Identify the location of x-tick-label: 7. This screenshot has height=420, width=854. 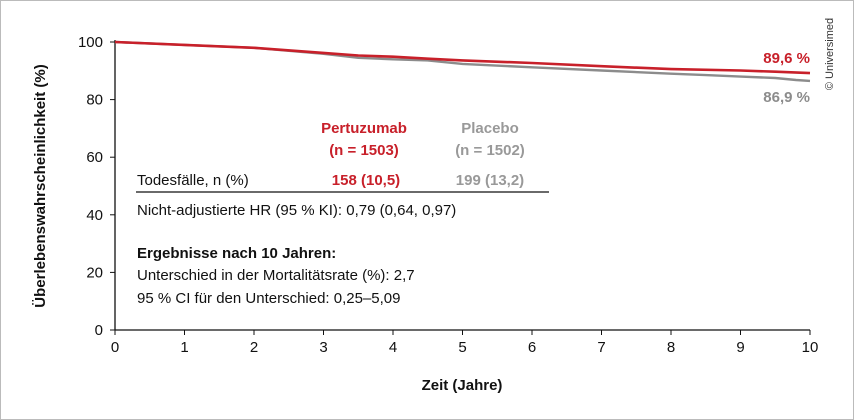
(601, 347).